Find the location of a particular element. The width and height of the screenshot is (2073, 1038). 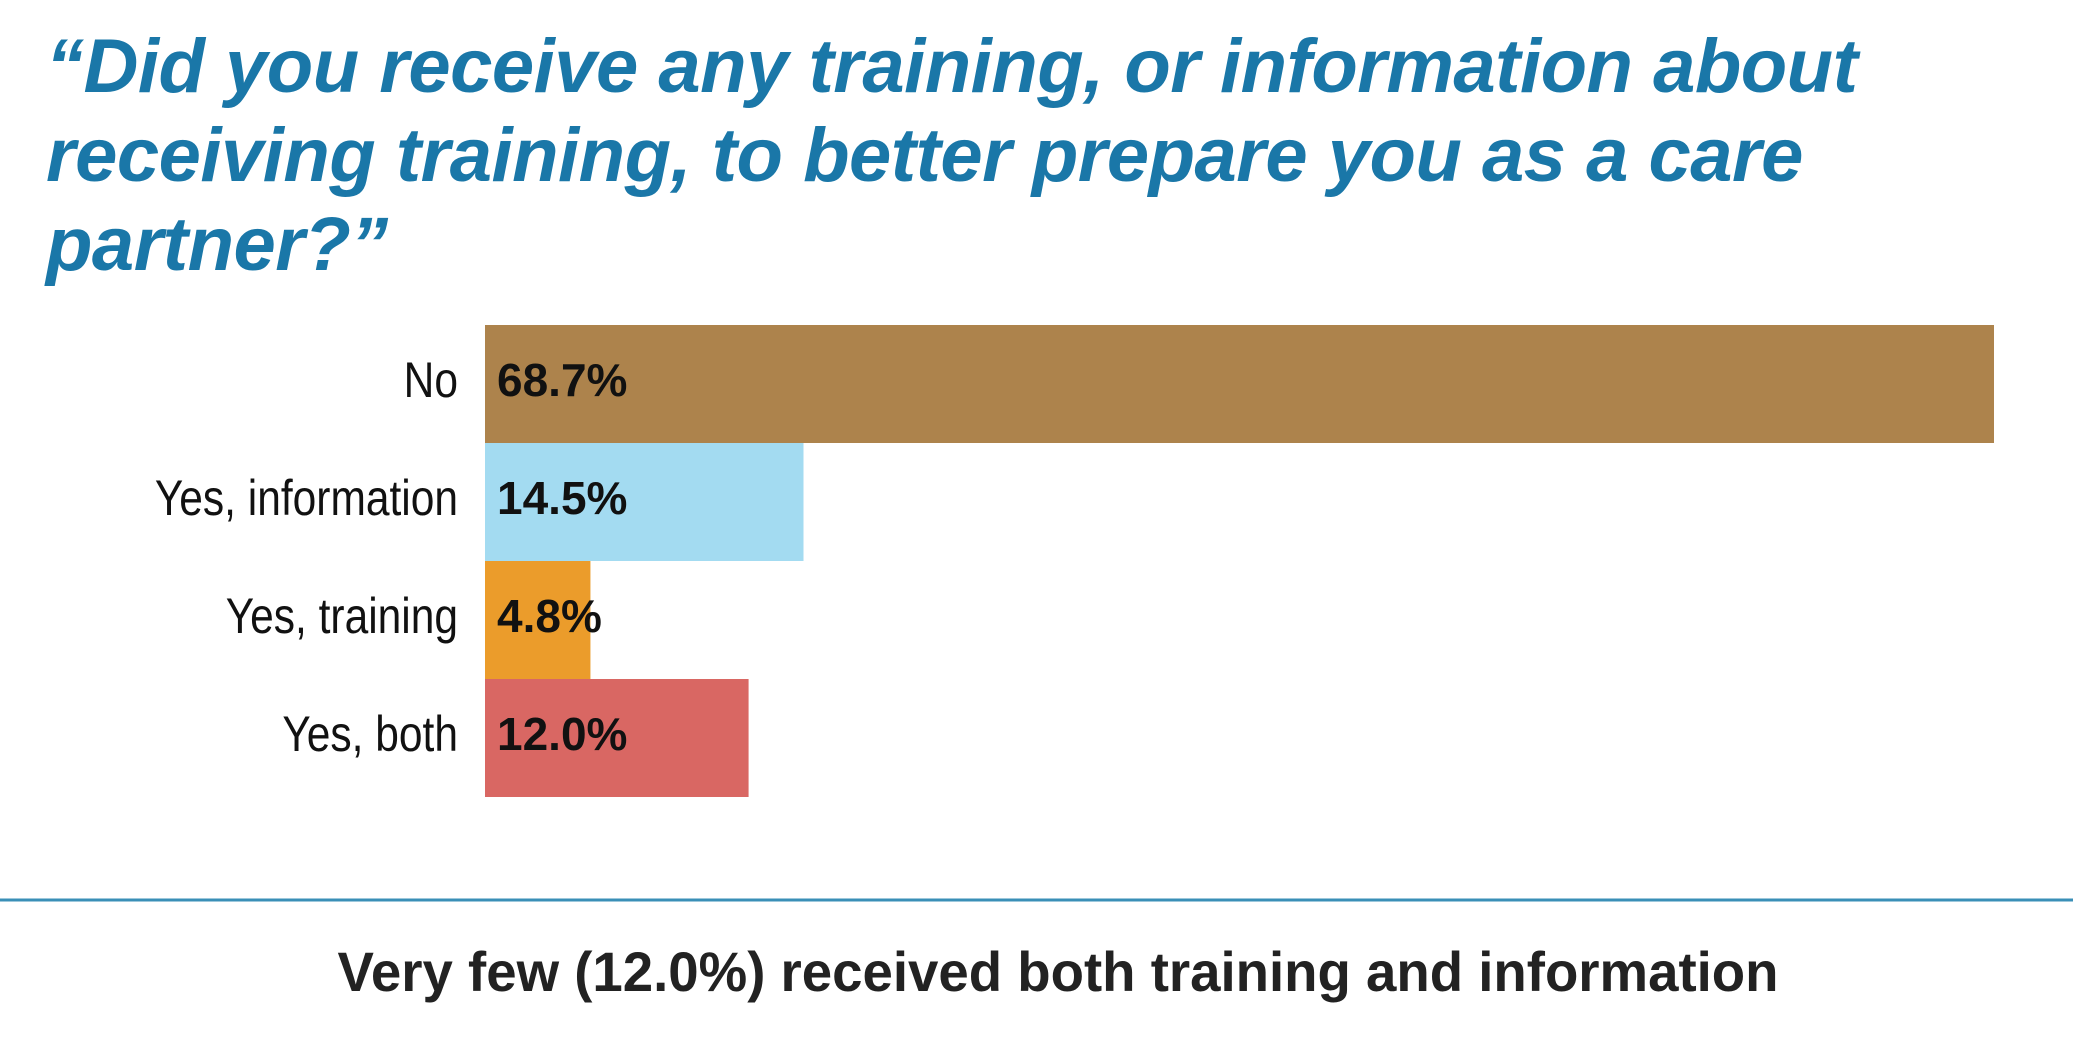

category-label: Yes, training is located at coordinates (342, 616).